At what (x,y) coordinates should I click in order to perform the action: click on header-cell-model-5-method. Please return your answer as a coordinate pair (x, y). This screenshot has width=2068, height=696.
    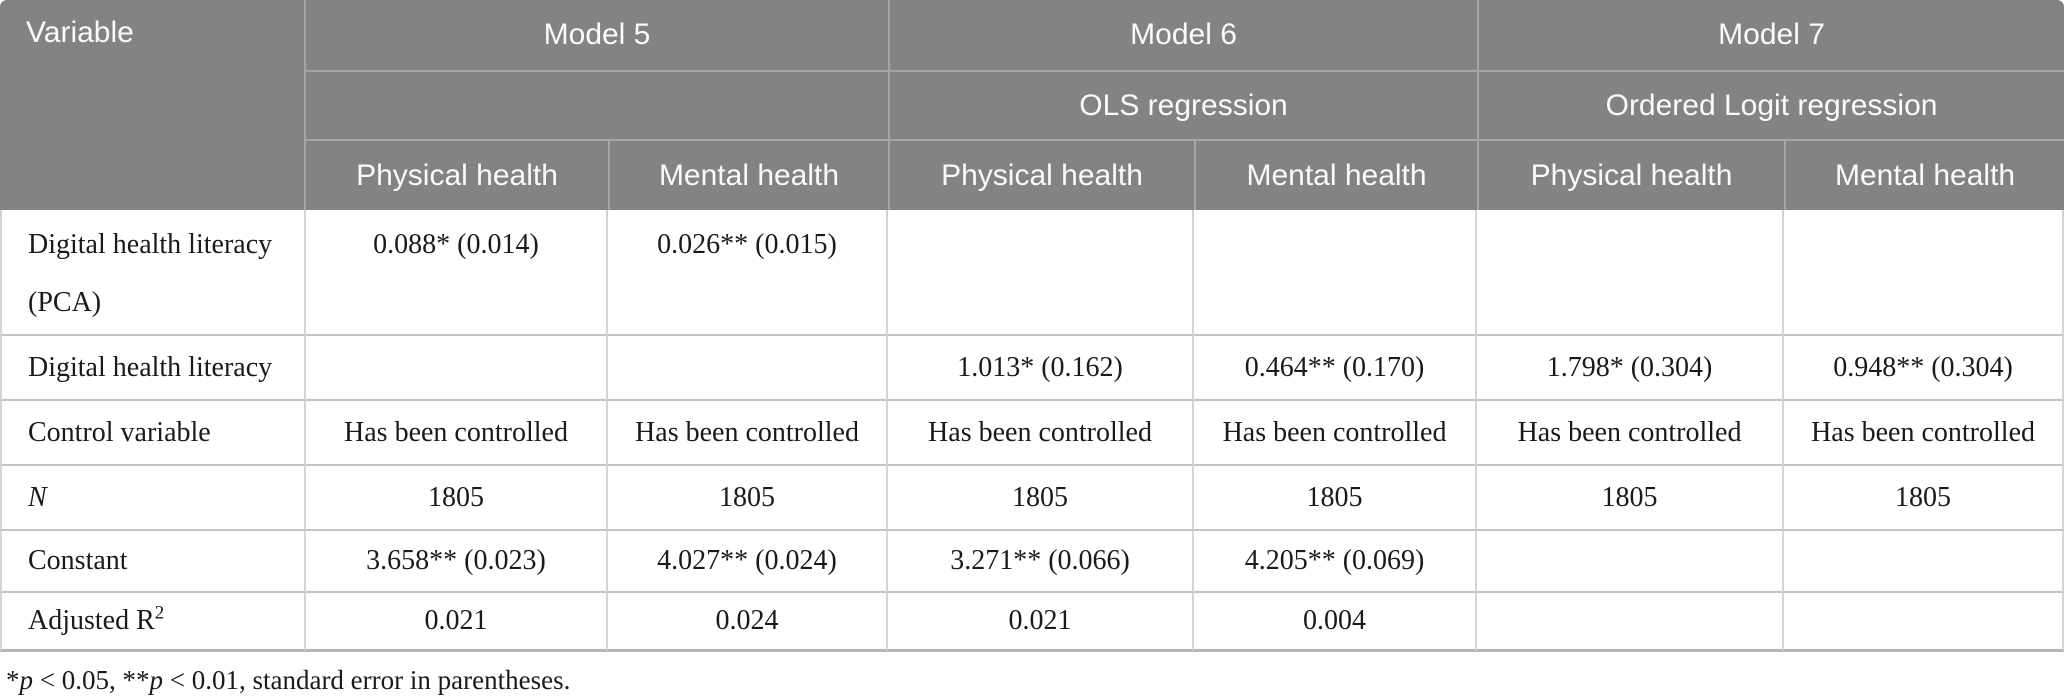
    Looking at the image, I should click on (597, 106).